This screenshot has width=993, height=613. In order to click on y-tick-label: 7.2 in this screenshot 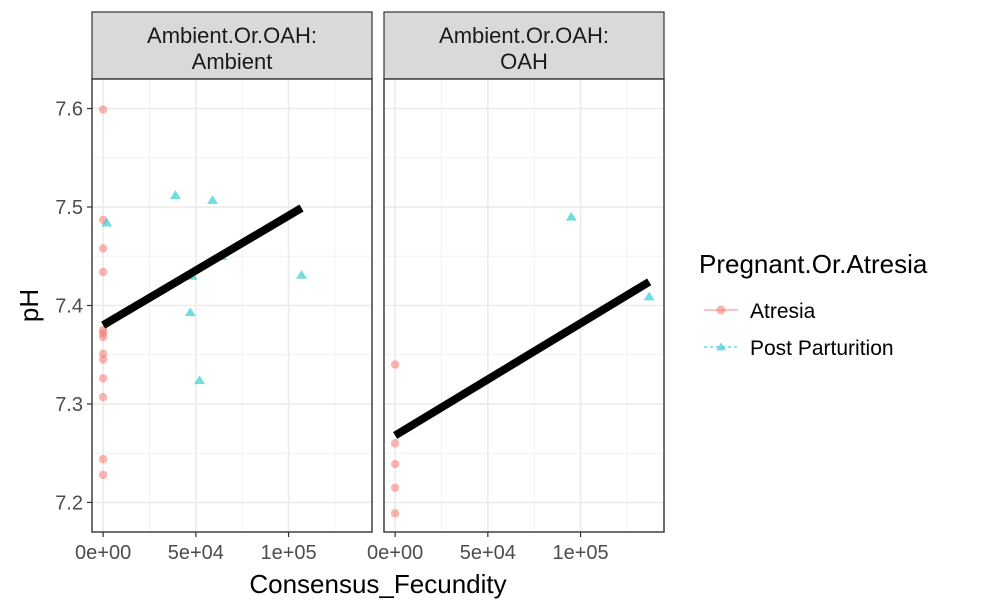, I will do `click(69, 503)`.